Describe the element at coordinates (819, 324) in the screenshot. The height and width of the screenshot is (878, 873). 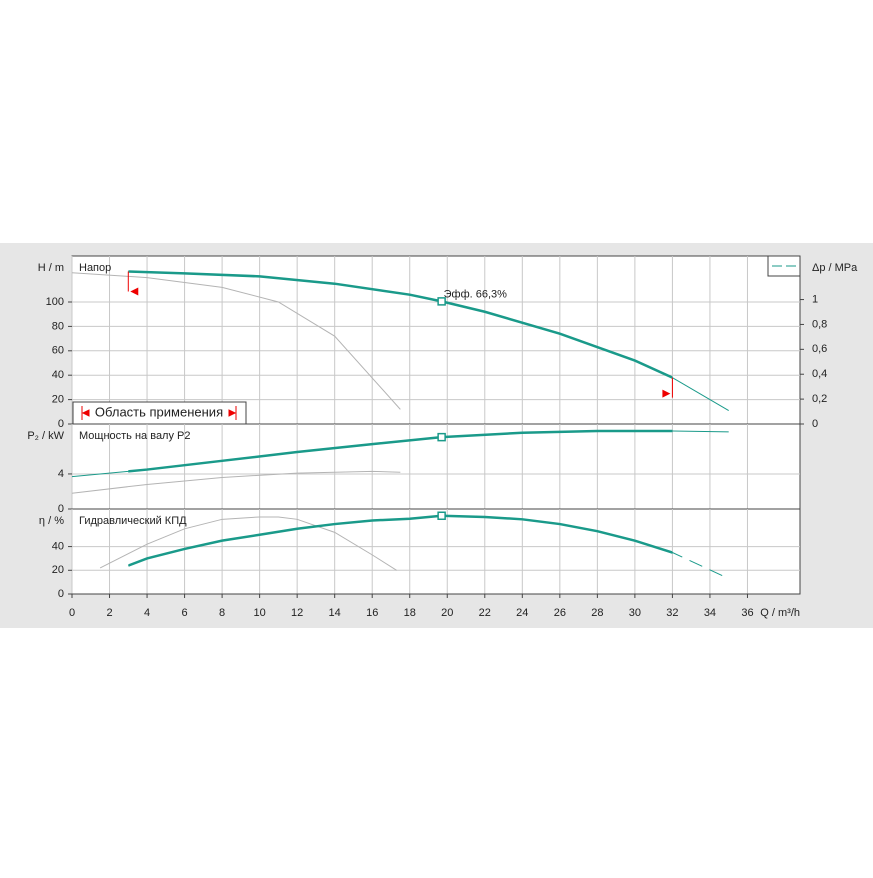
I see `y2-tick-label: 0,8` at that location.